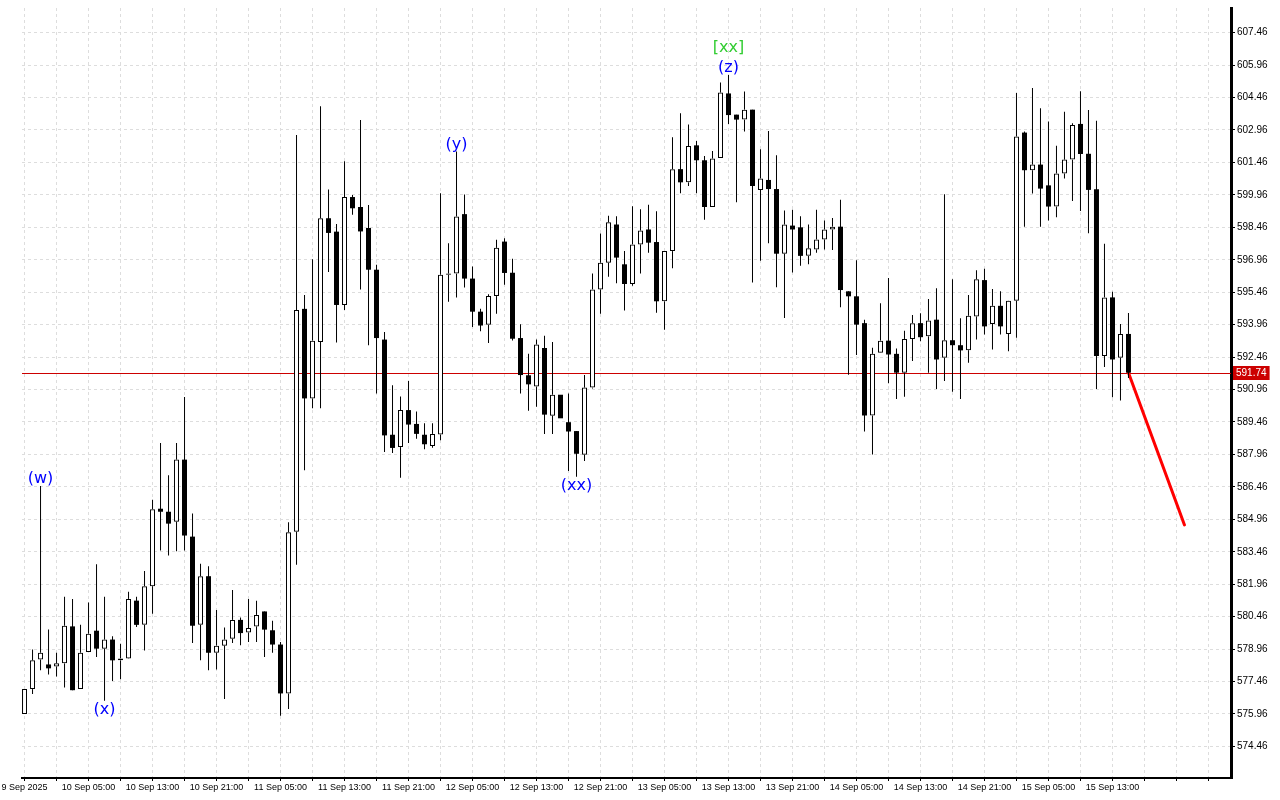 This screenshot has height=800, width=1280. I want to click on x-tick-label: 12 Sep 13:00, so click(536, 786).